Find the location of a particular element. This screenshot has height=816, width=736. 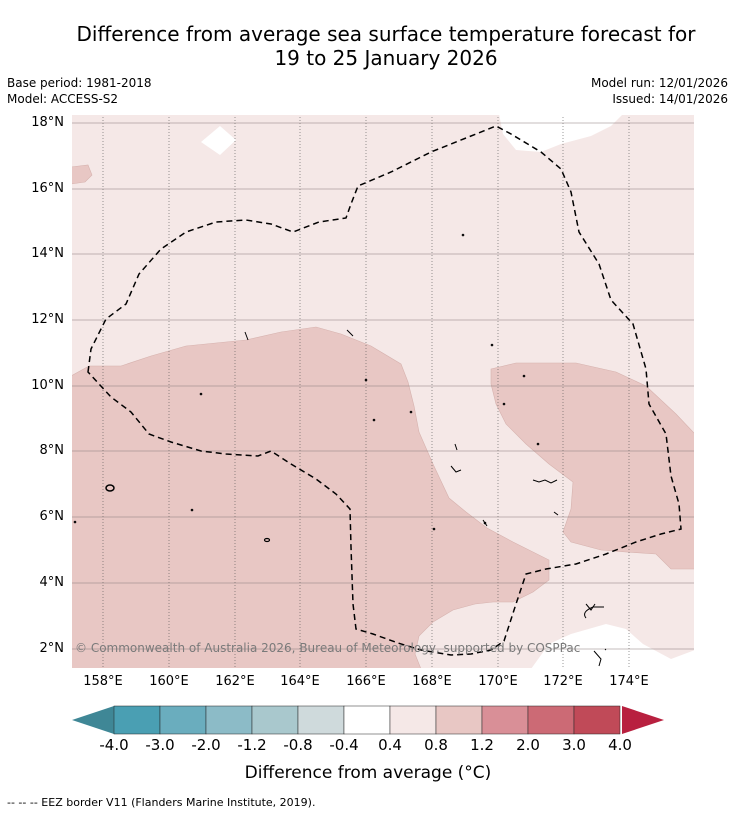

lon-label-160e: 160°E is located at coordinates (169, 681).